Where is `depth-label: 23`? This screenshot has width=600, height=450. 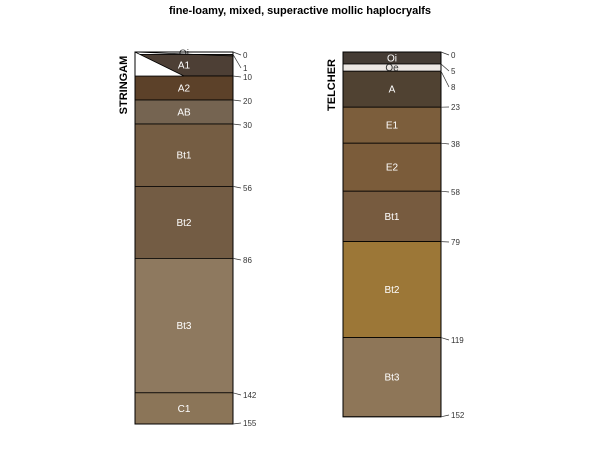 depth-label: 23 is located at coordinates (455, 107).